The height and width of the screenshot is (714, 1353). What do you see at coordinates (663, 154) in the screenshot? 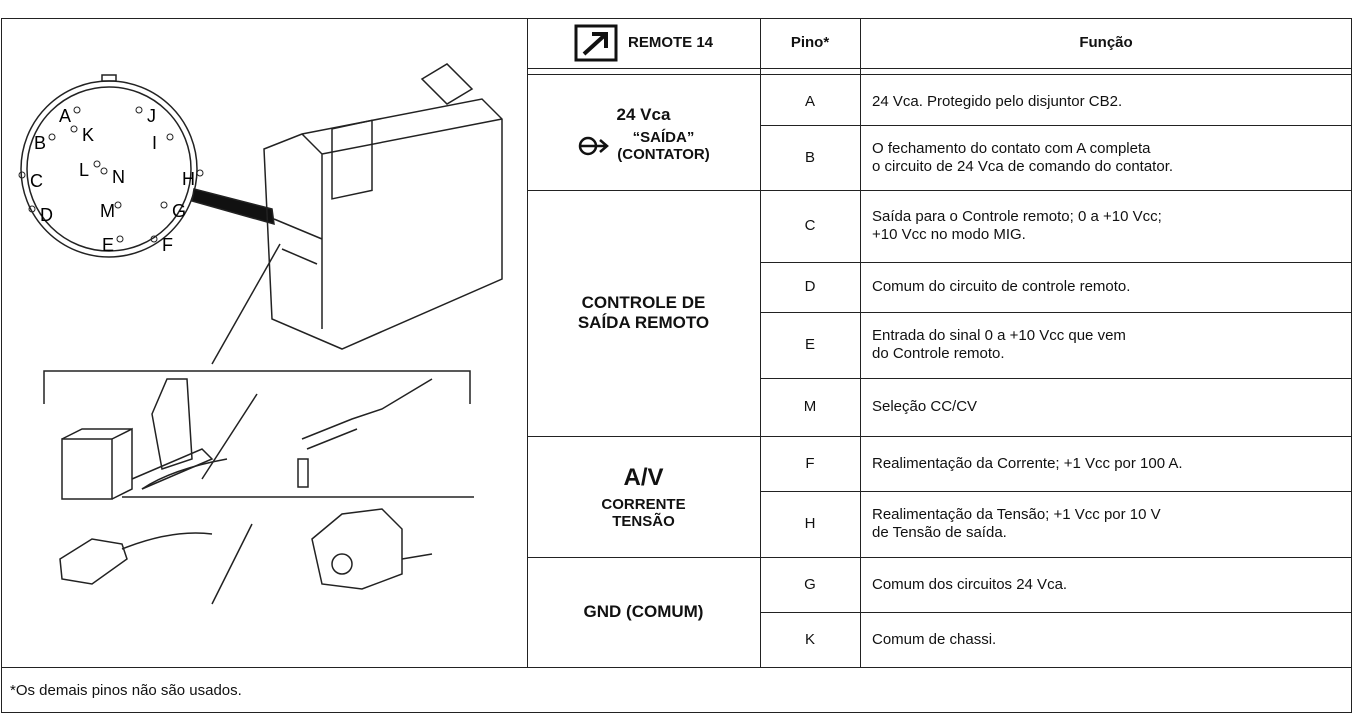
I see `group-subtitle-line: (CONTATOR)` at bounding box center [663, 154].